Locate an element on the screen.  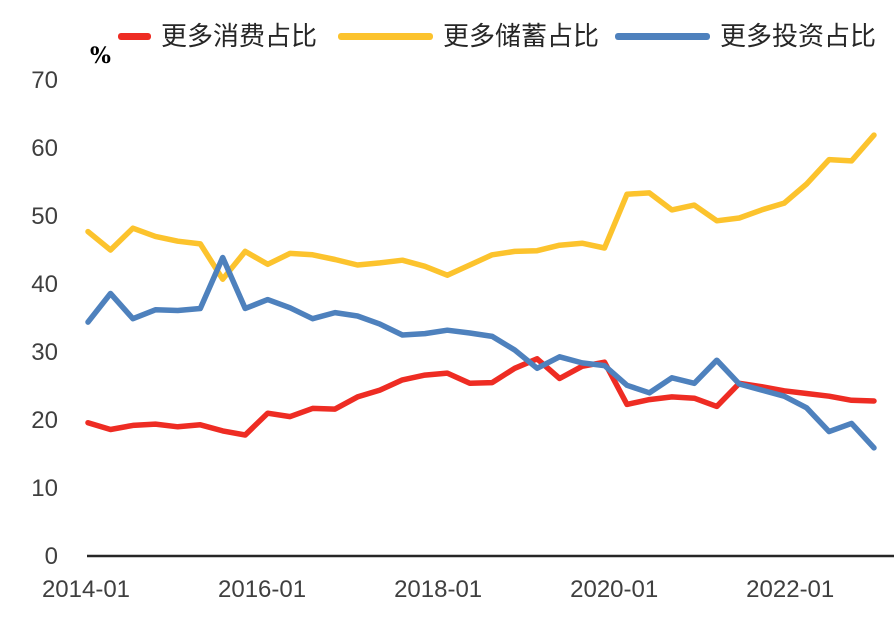
y-axis-tick-label: 60 is located at coordinates (44, 148).